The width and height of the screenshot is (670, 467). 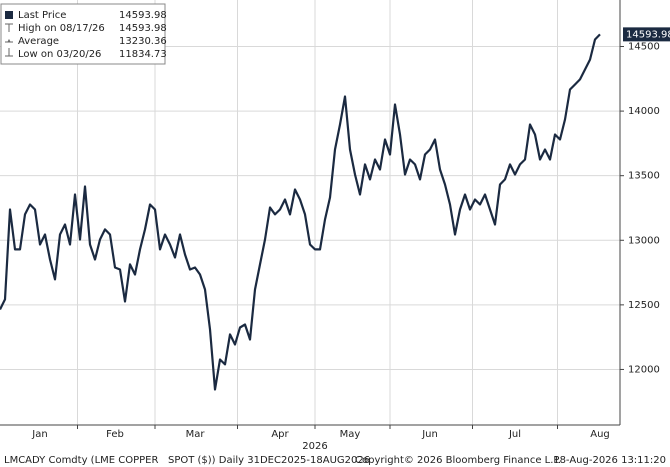 What do you see at coordinates (9, 15) in the screenshot?
I see `legend-swatch` at bounding box center [9, 15].